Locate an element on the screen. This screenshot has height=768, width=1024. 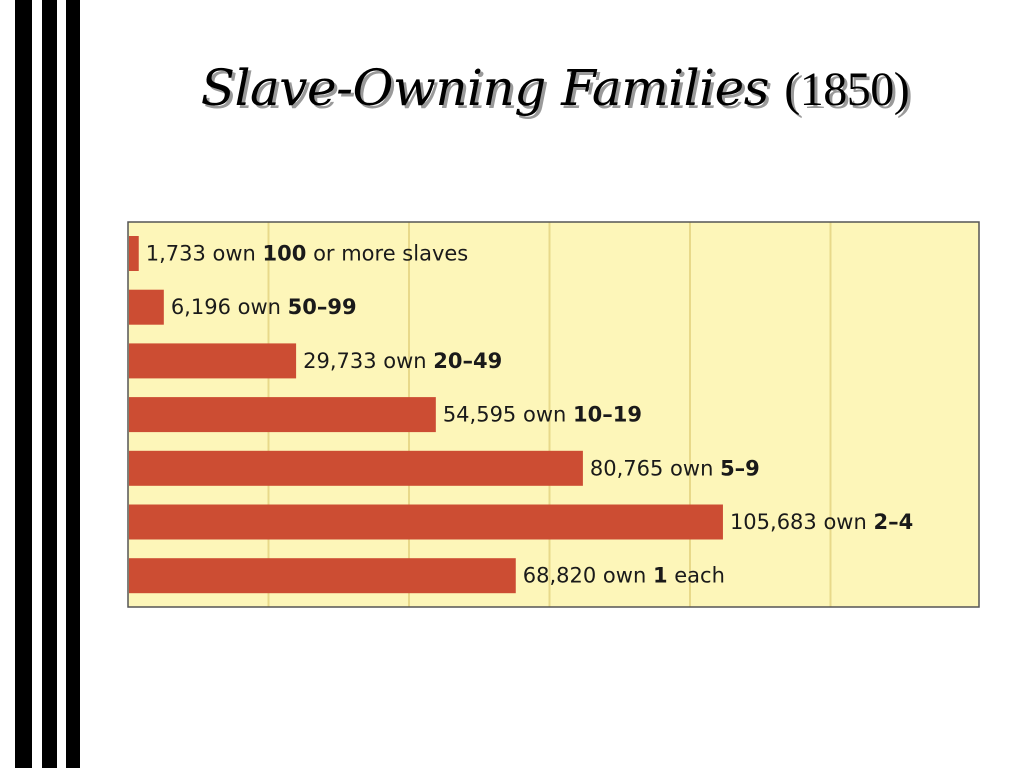
bar-label-suffix: or more slaves is located at coordinates (387, 254).